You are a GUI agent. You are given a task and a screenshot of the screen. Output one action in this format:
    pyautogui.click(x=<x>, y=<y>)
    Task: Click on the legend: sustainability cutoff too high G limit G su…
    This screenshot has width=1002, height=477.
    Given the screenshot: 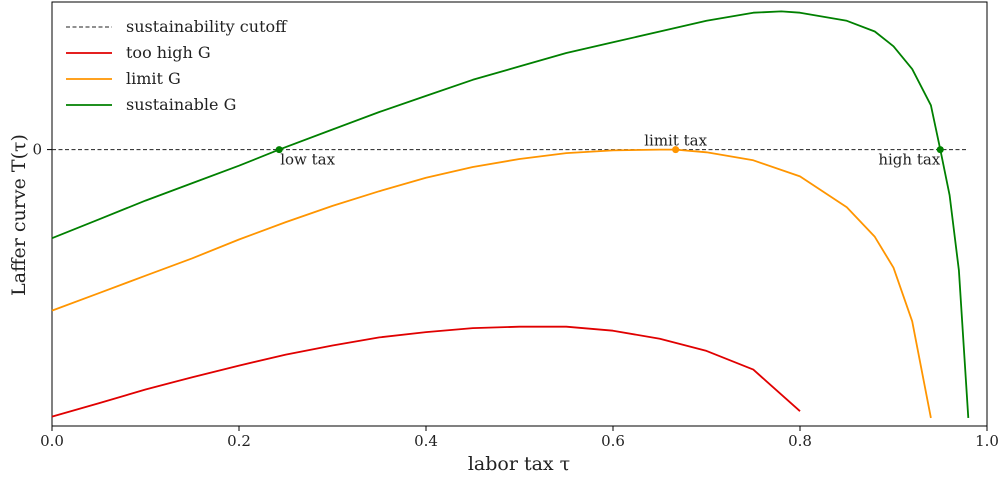 What is the action you would take?
    pyautogui.click(x=177, y=65)
    